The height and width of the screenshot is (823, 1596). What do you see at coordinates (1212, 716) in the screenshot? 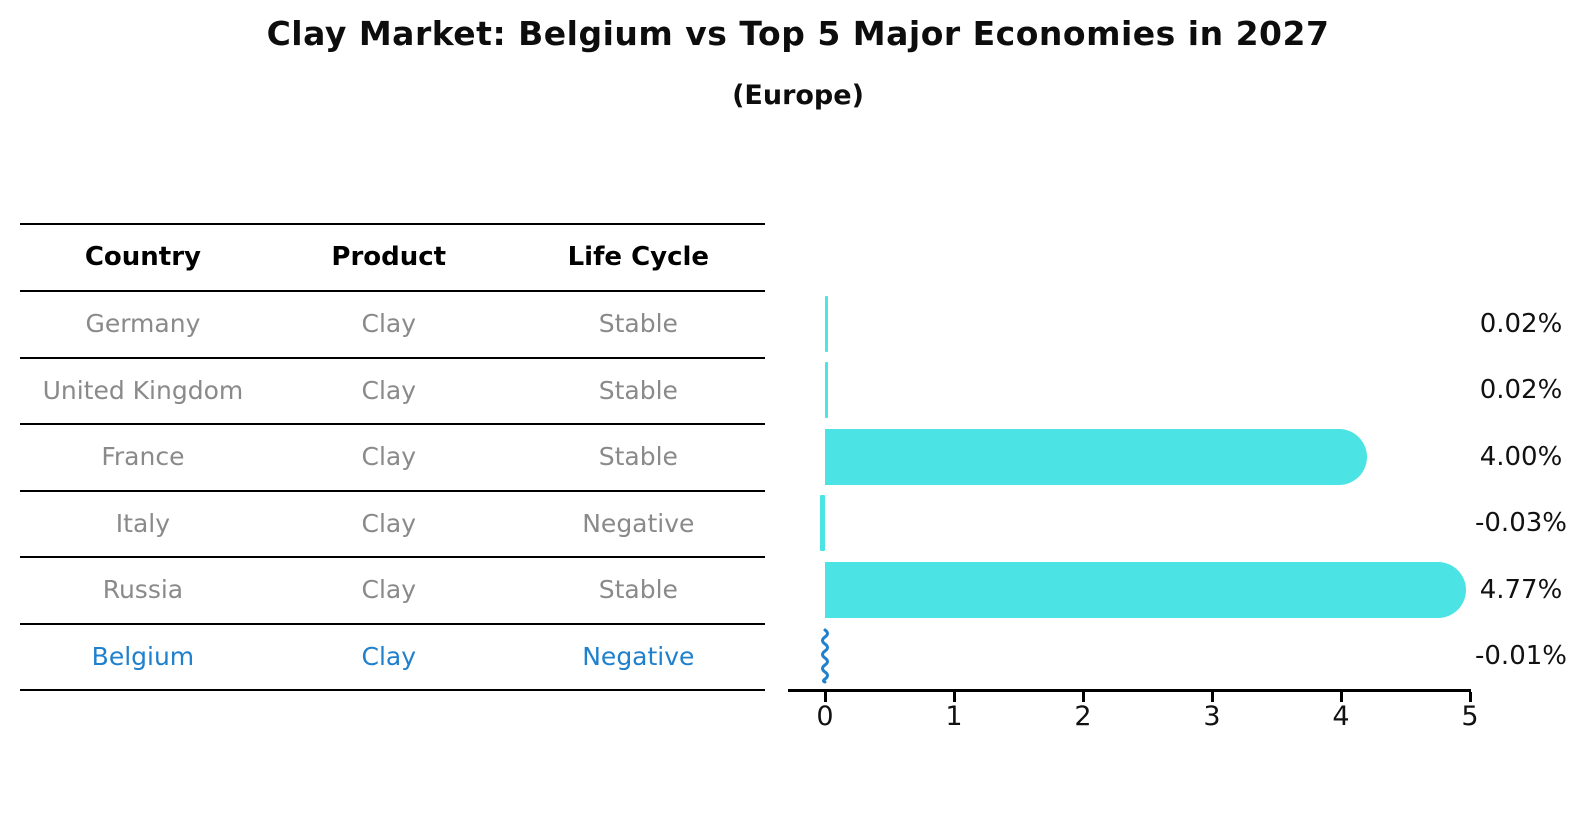
I see `x-tick-label-3: 3` at bounding box center [1212, 716].